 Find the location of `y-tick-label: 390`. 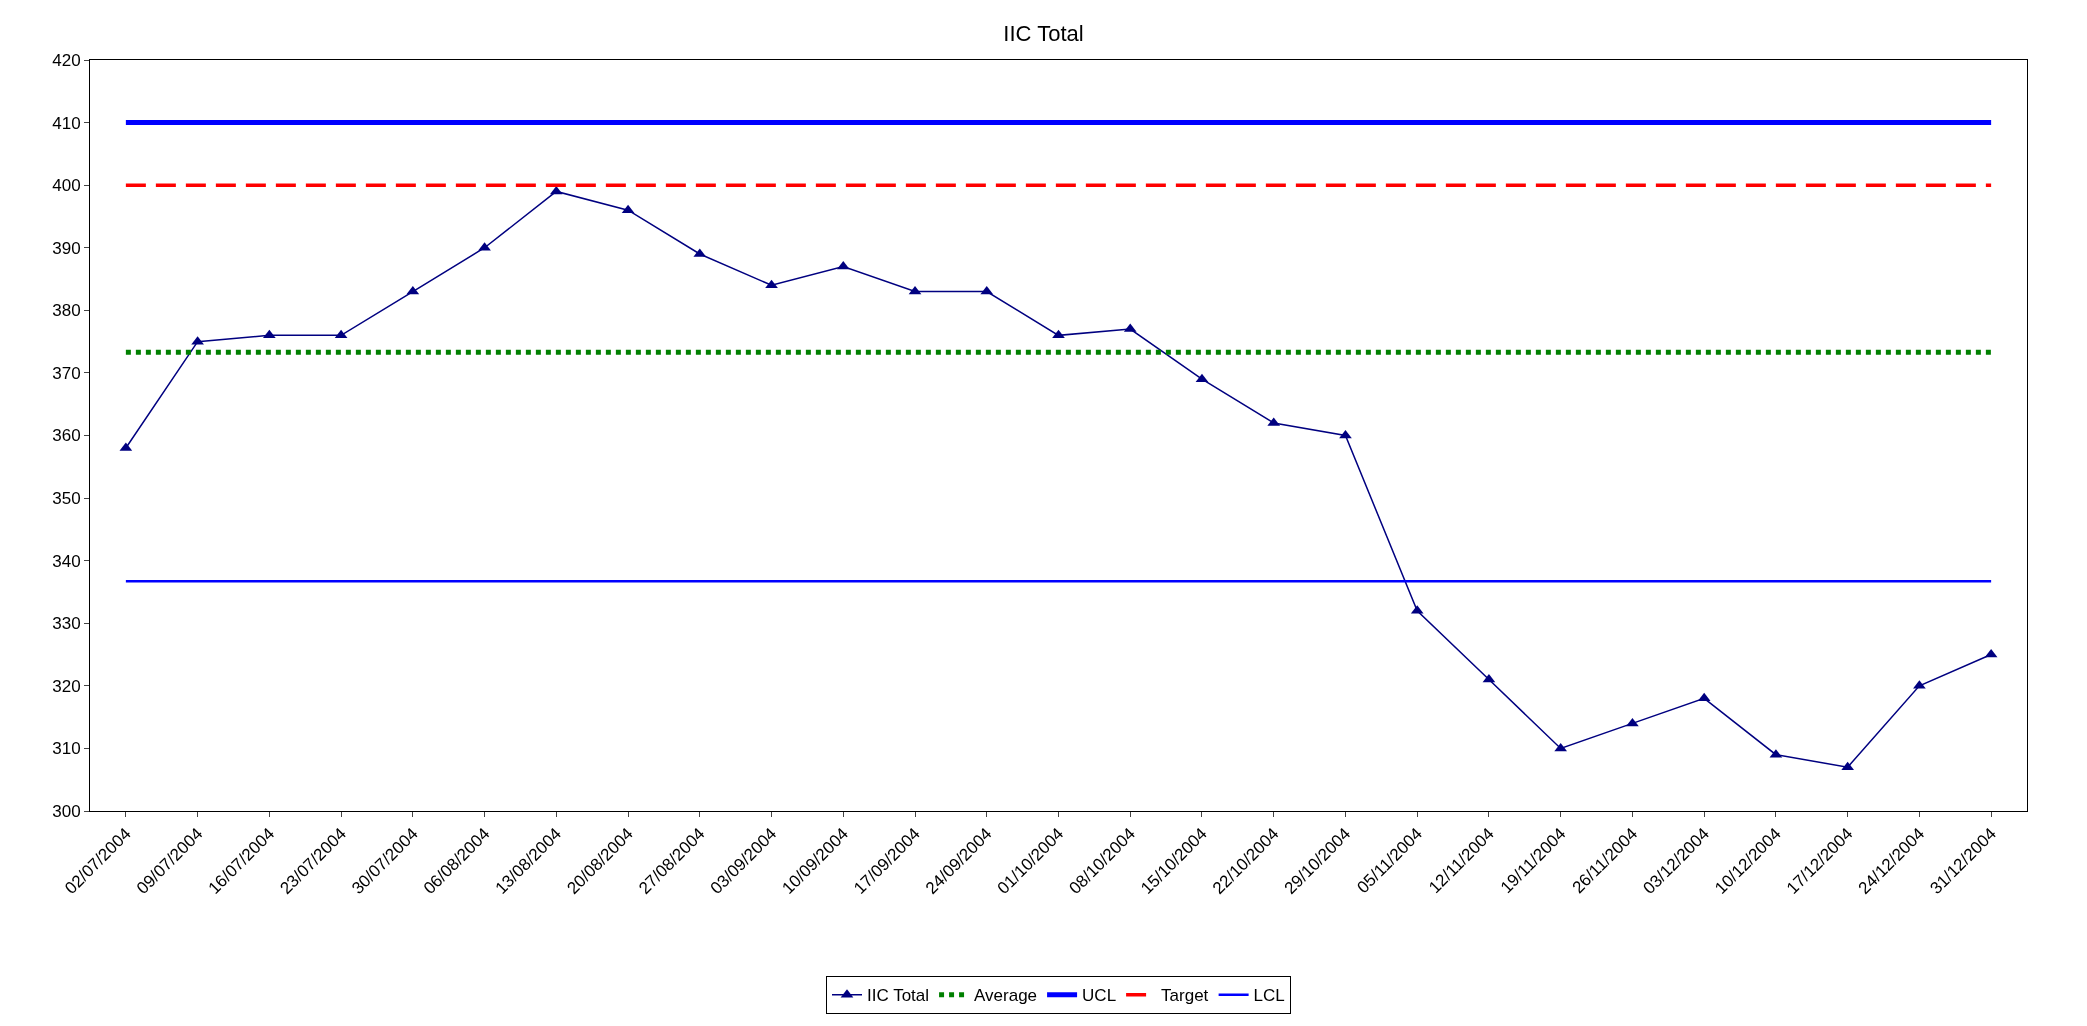

y-tick-label: 390 is located at coordinates (66, 248).